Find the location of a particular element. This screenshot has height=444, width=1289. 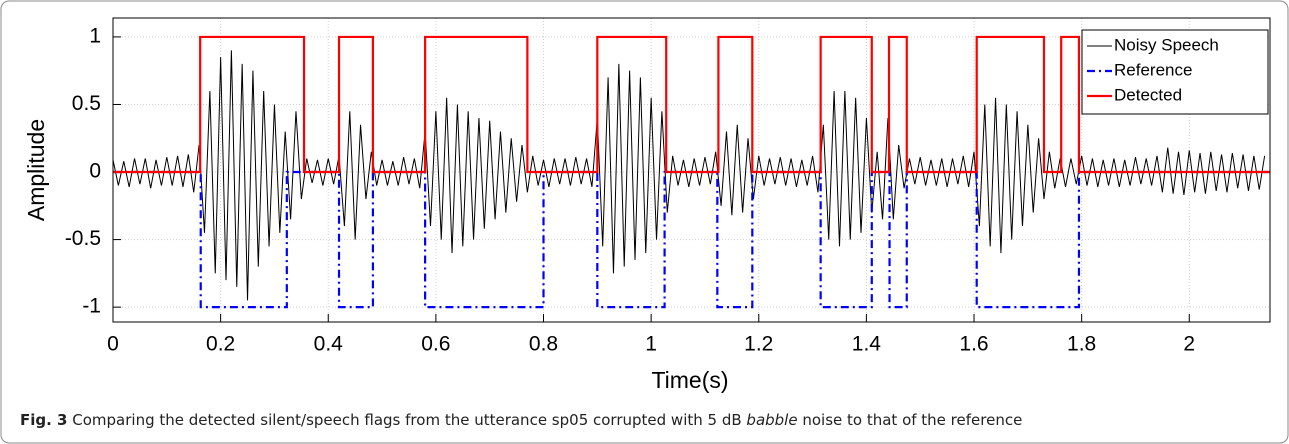

x-tick-label: 1.2 is located at coordinates (758, 344).